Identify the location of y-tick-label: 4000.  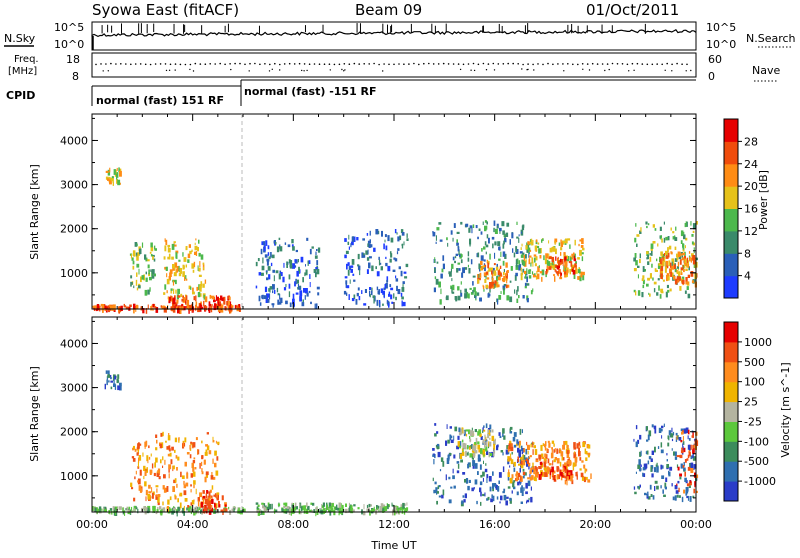
(74, 343).